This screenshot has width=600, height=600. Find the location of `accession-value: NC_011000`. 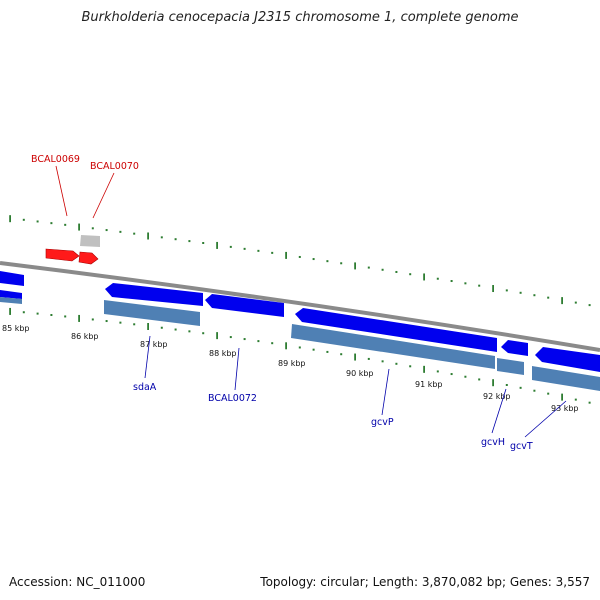

accession-value: NC_011000 is located at coordinates (111, 582).